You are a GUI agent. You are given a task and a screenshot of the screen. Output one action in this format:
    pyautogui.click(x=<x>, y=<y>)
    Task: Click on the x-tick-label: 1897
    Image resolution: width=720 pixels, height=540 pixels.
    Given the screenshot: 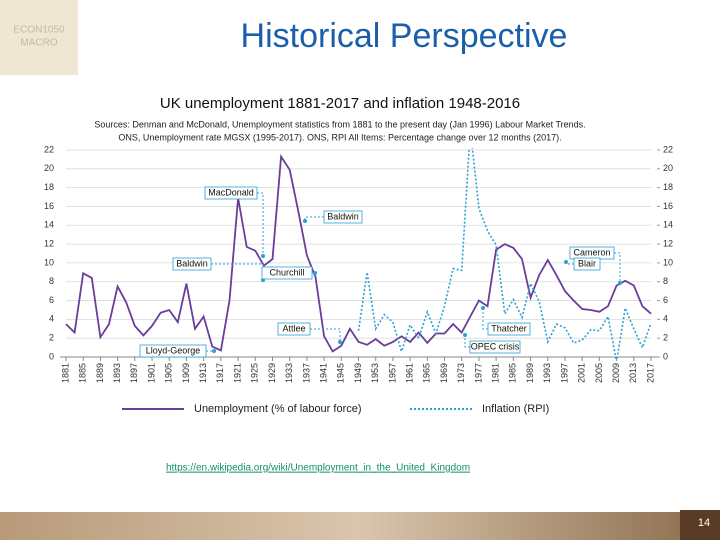 What is the action you would take?
    pyautogui.click(x=134, y=373)
    